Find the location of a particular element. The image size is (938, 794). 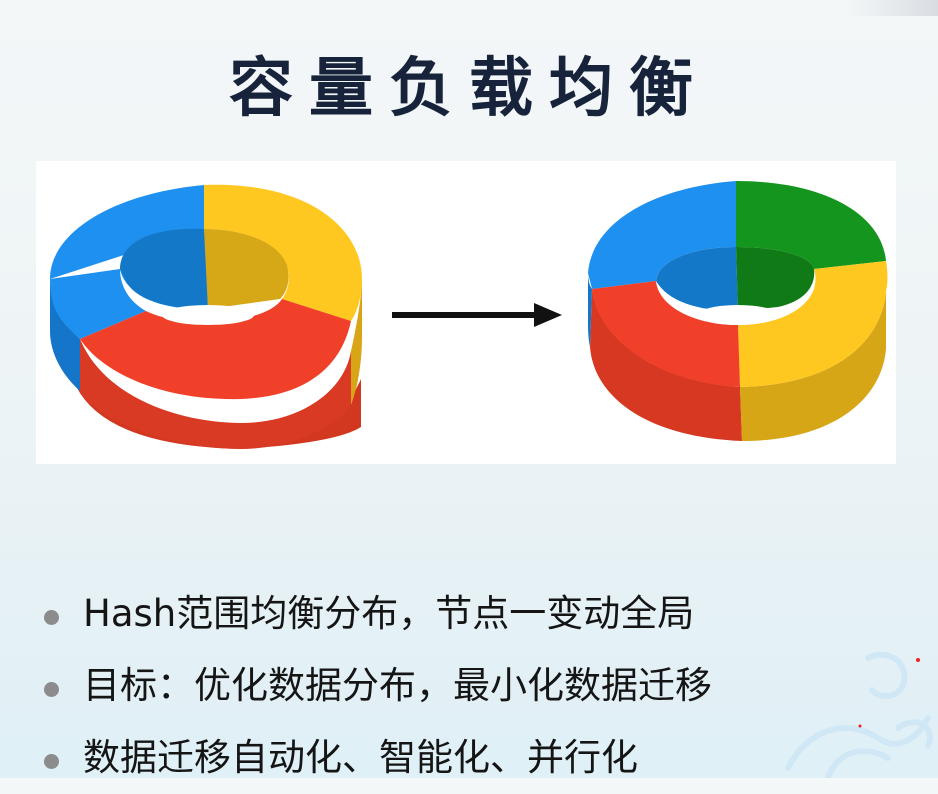

ring-before is located at coordinates (206, 317).